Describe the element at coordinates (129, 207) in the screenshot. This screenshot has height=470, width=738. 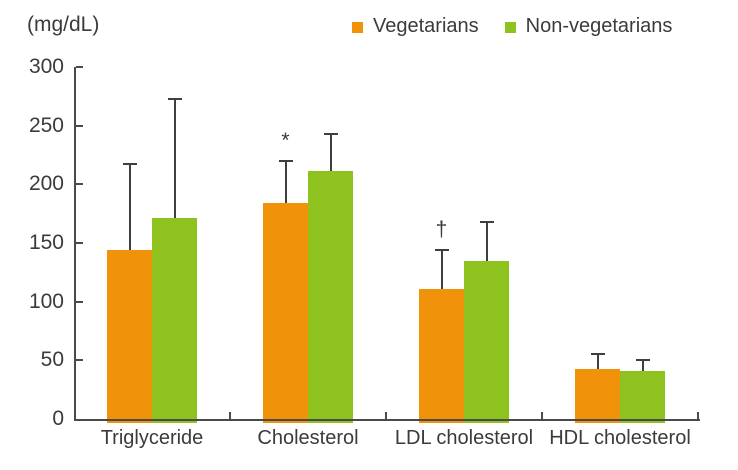
I see `error-bar-vegetarians-triglyceride` at that location.